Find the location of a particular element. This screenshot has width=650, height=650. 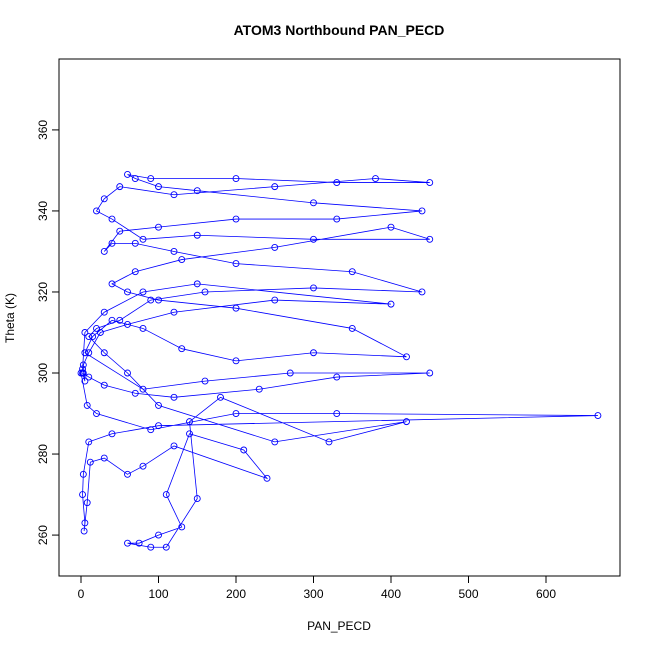

y-tick-label: 320 is located at coordinates (43, 292).